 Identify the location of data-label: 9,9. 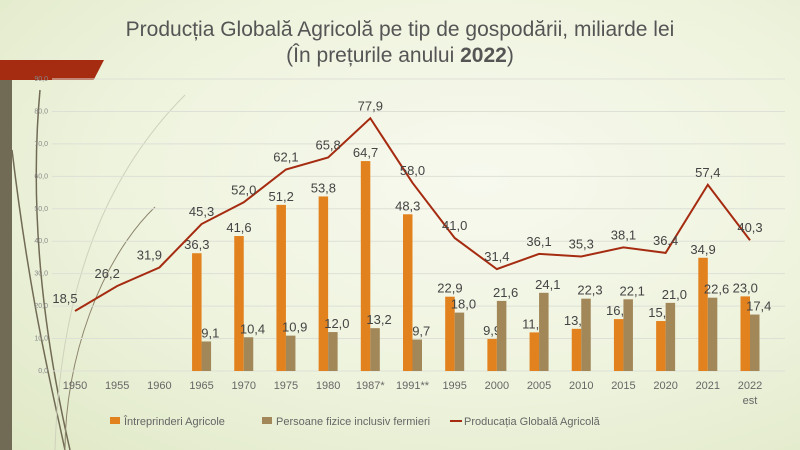
(492, 330).